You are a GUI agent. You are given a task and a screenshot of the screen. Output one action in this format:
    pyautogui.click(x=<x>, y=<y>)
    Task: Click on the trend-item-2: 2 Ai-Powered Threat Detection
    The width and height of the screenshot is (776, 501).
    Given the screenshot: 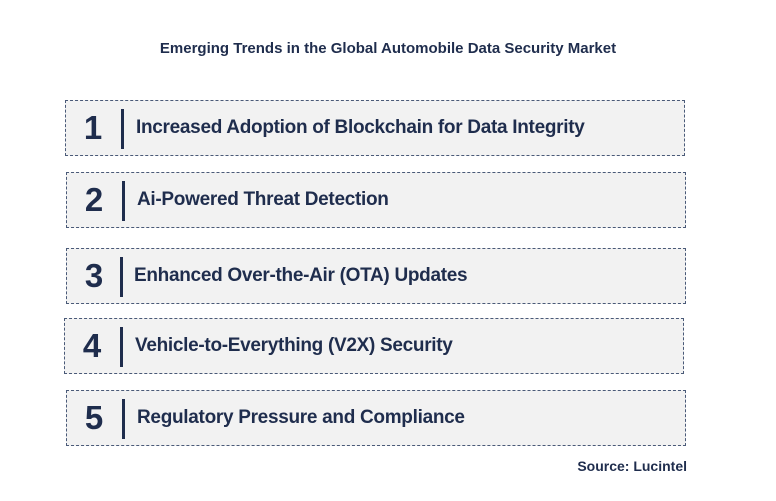 What is the action you would take?
    pyautogui.click(x=376, y=200)
    